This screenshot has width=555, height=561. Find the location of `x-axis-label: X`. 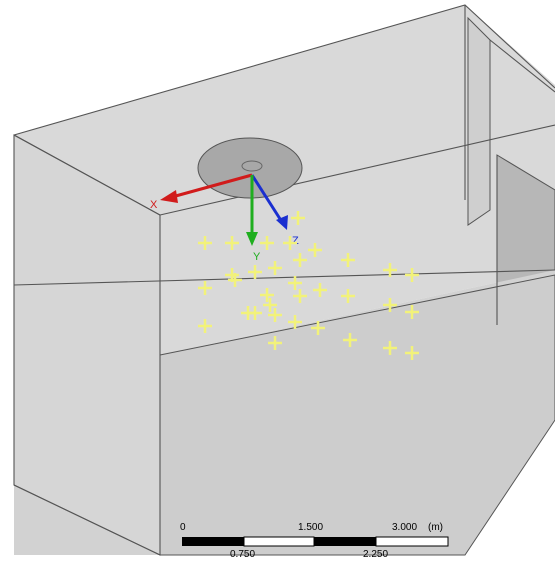

x-axis-label: X is located at coordinates (154, 205).